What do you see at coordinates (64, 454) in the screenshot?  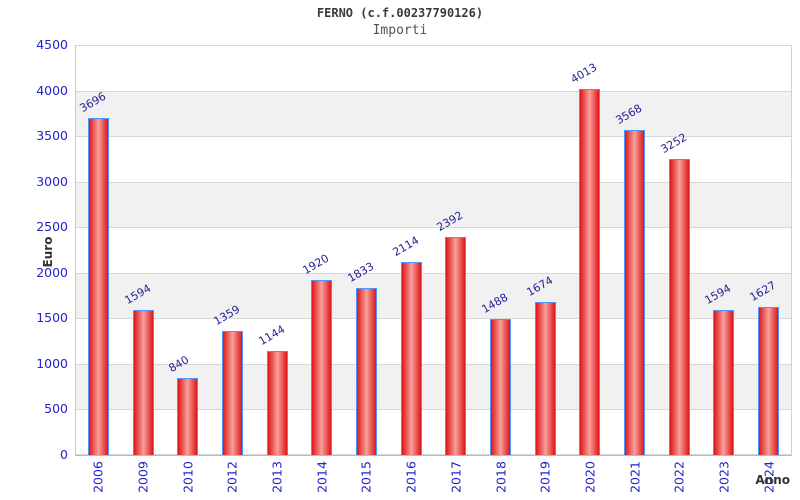 I see `y-tick-label: 0` at bounding box center [64, 454].